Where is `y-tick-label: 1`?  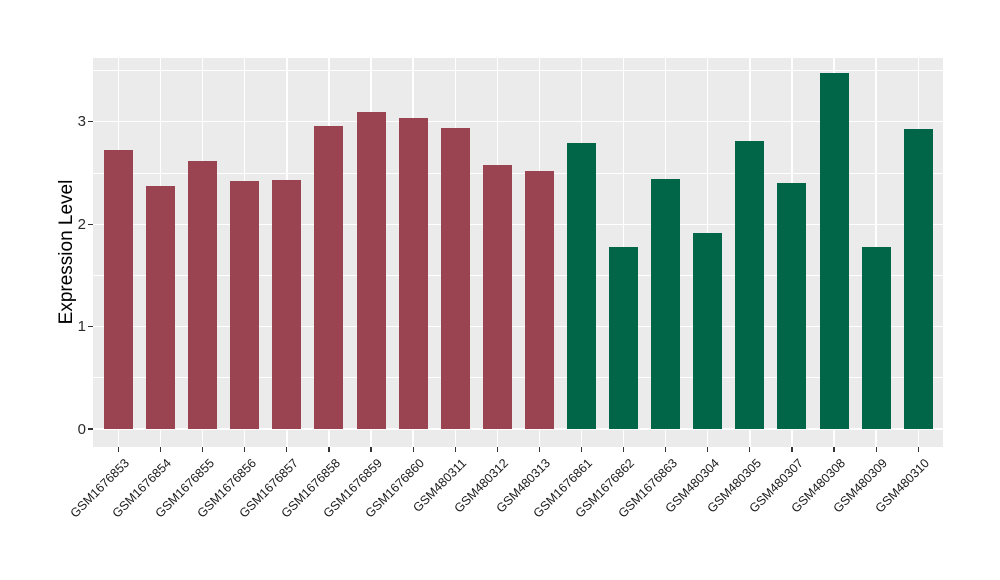
y-tick-label: 1 is located at coordinates (81, 327).